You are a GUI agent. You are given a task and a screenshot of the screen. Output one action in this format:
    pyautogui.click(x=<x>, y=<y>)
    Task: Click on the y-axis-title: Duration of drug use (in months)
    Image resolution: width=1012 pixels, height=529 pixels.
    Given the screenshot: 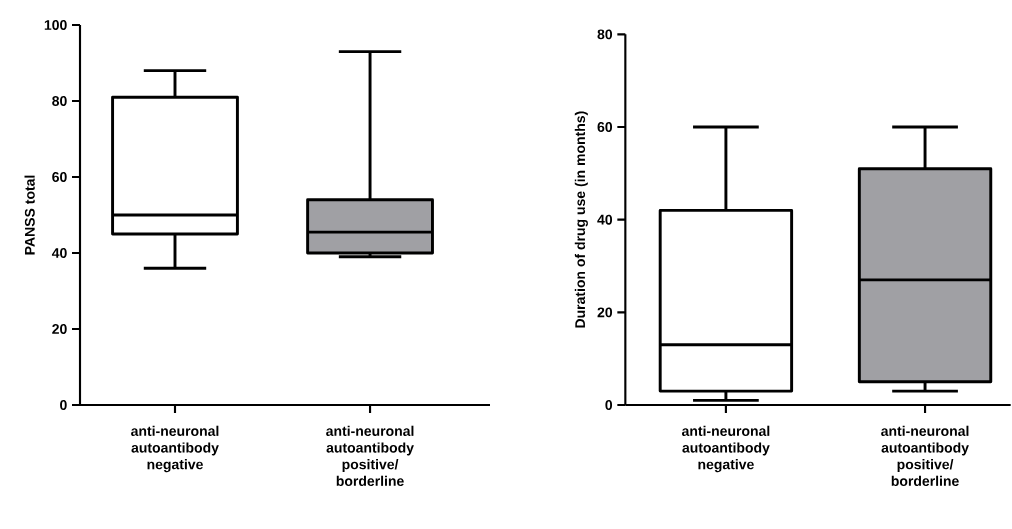 What is the action you would take?
    pyautogui.click(x=581, y=219)
    